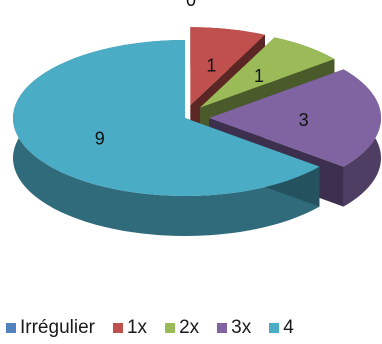 This screenshot has height=344, width=382. I want to click on pie-slice-1x, so click(227, 66).